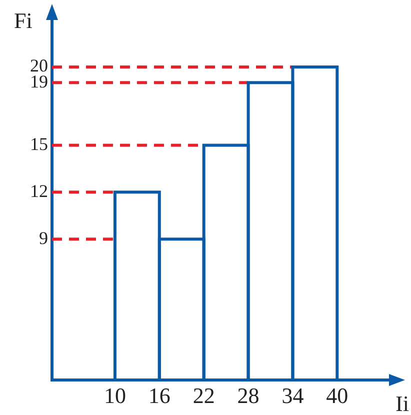 The height and width of the screenshot is (415, 411). Describe the element at coordinates (402, 403) in the screenshot. I see `x-axis-title: Ii` at that location.